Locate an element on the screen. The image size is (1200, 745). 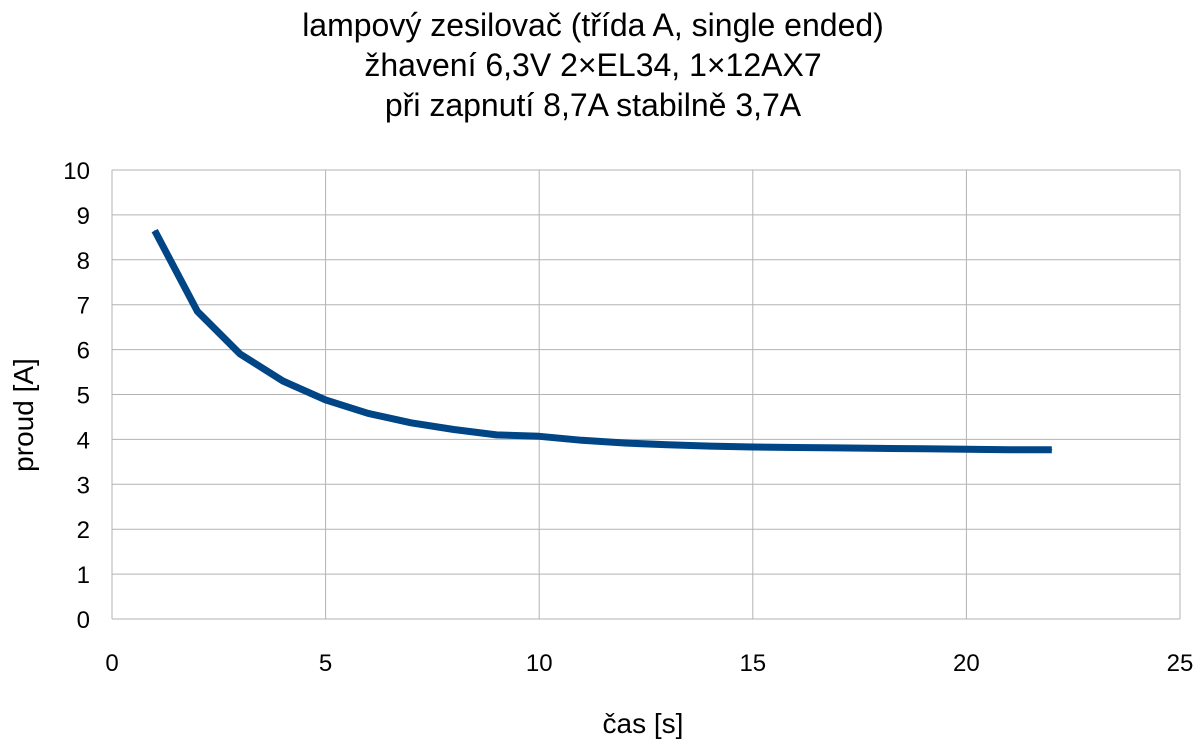
y-axis-label: proud [A] is located at coordinates (23, 415).